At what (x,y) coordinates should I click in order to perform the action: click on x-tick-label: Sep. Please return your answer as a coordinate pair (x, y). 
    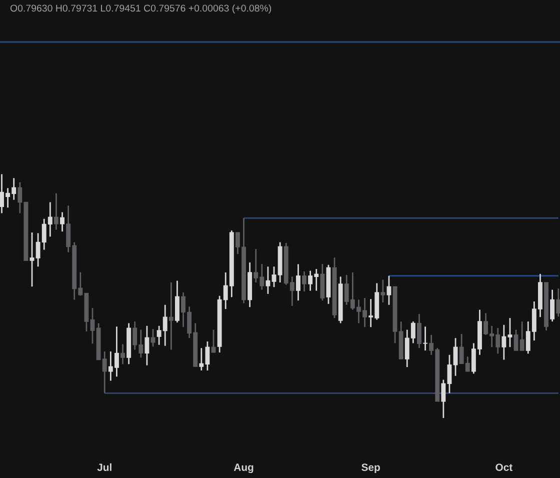
    Looking at the image, I should click on (371, 469).